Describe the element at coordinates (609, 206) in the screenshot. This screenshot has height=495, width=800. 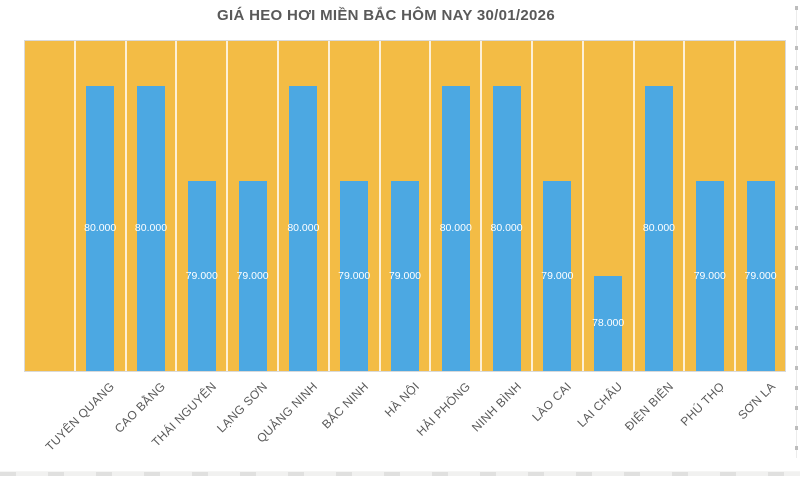
I see `bar-column: 78.000` at that location.